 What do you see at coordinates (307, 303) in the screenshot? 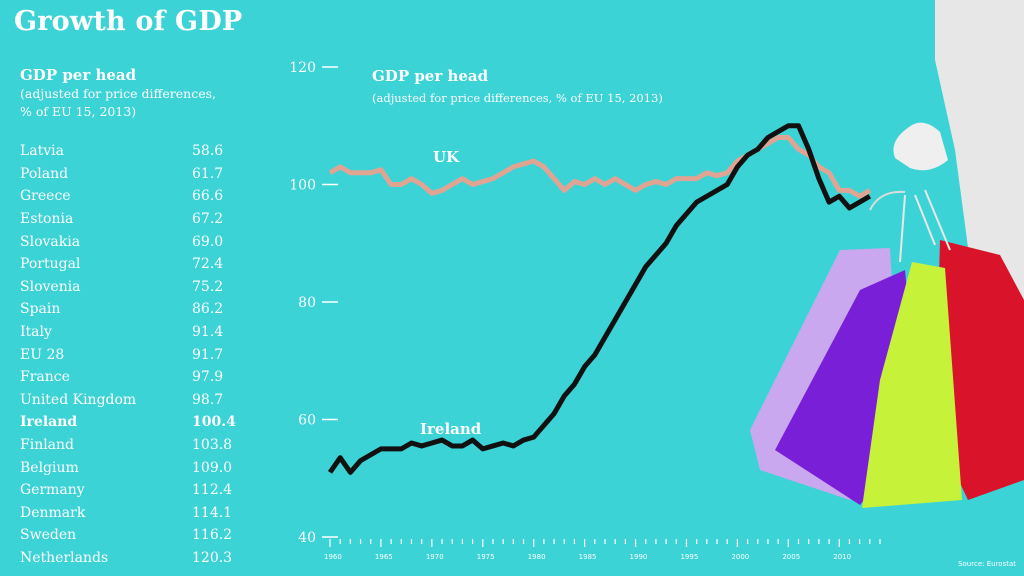
I see `y-tick-label: 80` at bounding box center [307, 303].